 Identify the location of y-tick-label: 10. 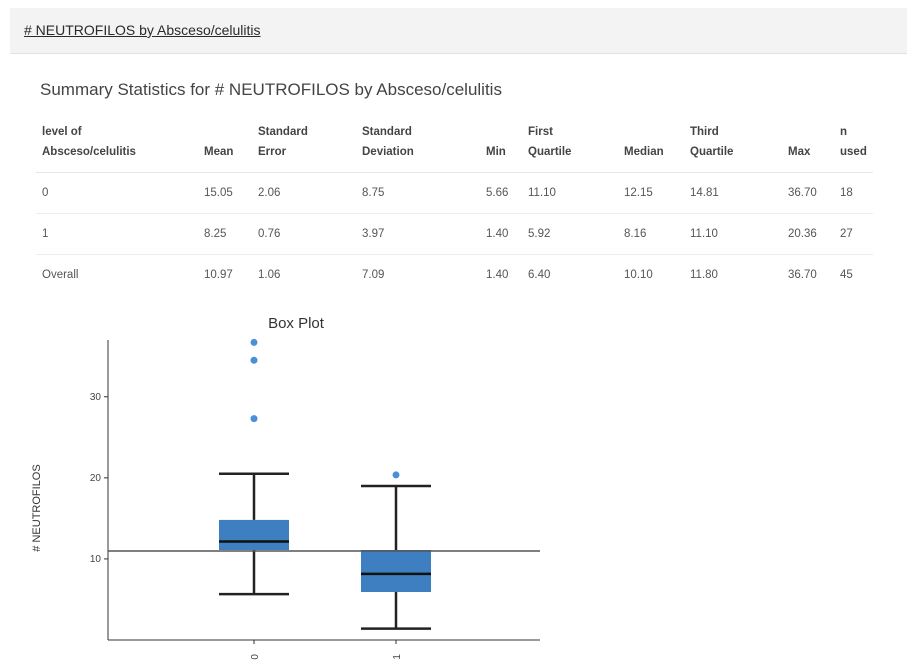
(96, 559).